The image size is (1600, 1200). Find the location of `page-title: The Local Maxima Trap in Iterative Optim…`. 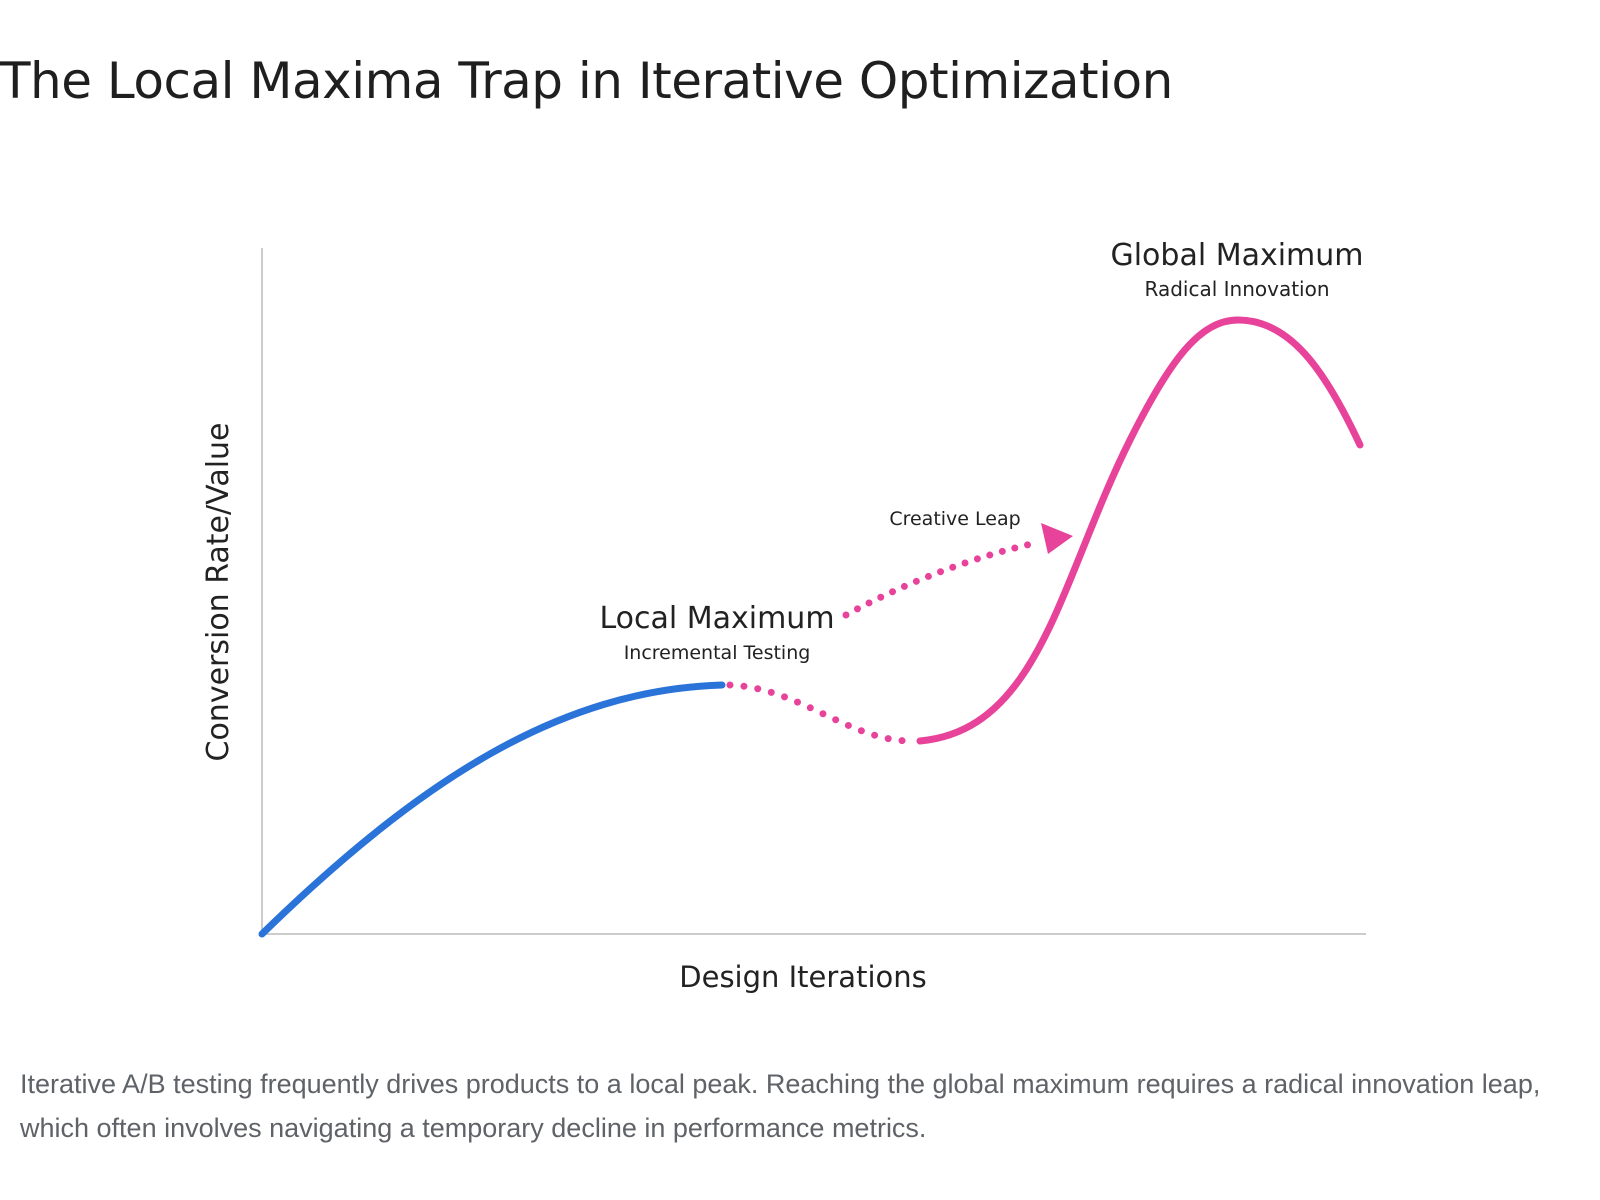

page-title: The Local Maxima Trap in Iterative Optim… is located at coordinates (586, 81).